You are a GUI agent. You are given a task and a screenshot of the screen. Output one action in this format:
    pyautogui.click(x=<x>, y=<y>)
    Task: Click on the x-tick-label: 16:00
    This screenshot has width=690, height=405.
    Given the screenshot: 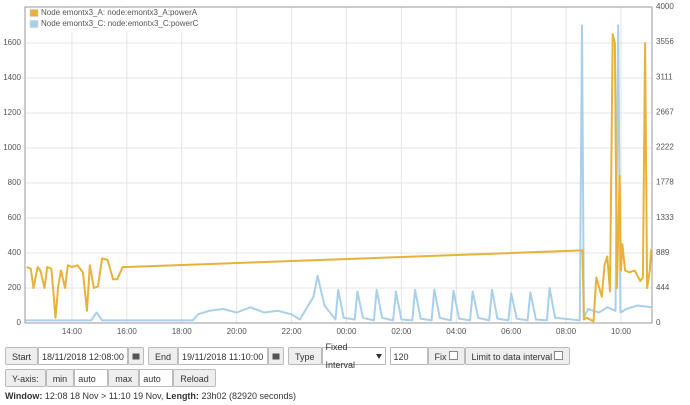 What is the action you would take?
    pyautogui.click(x=127, y=331)
    